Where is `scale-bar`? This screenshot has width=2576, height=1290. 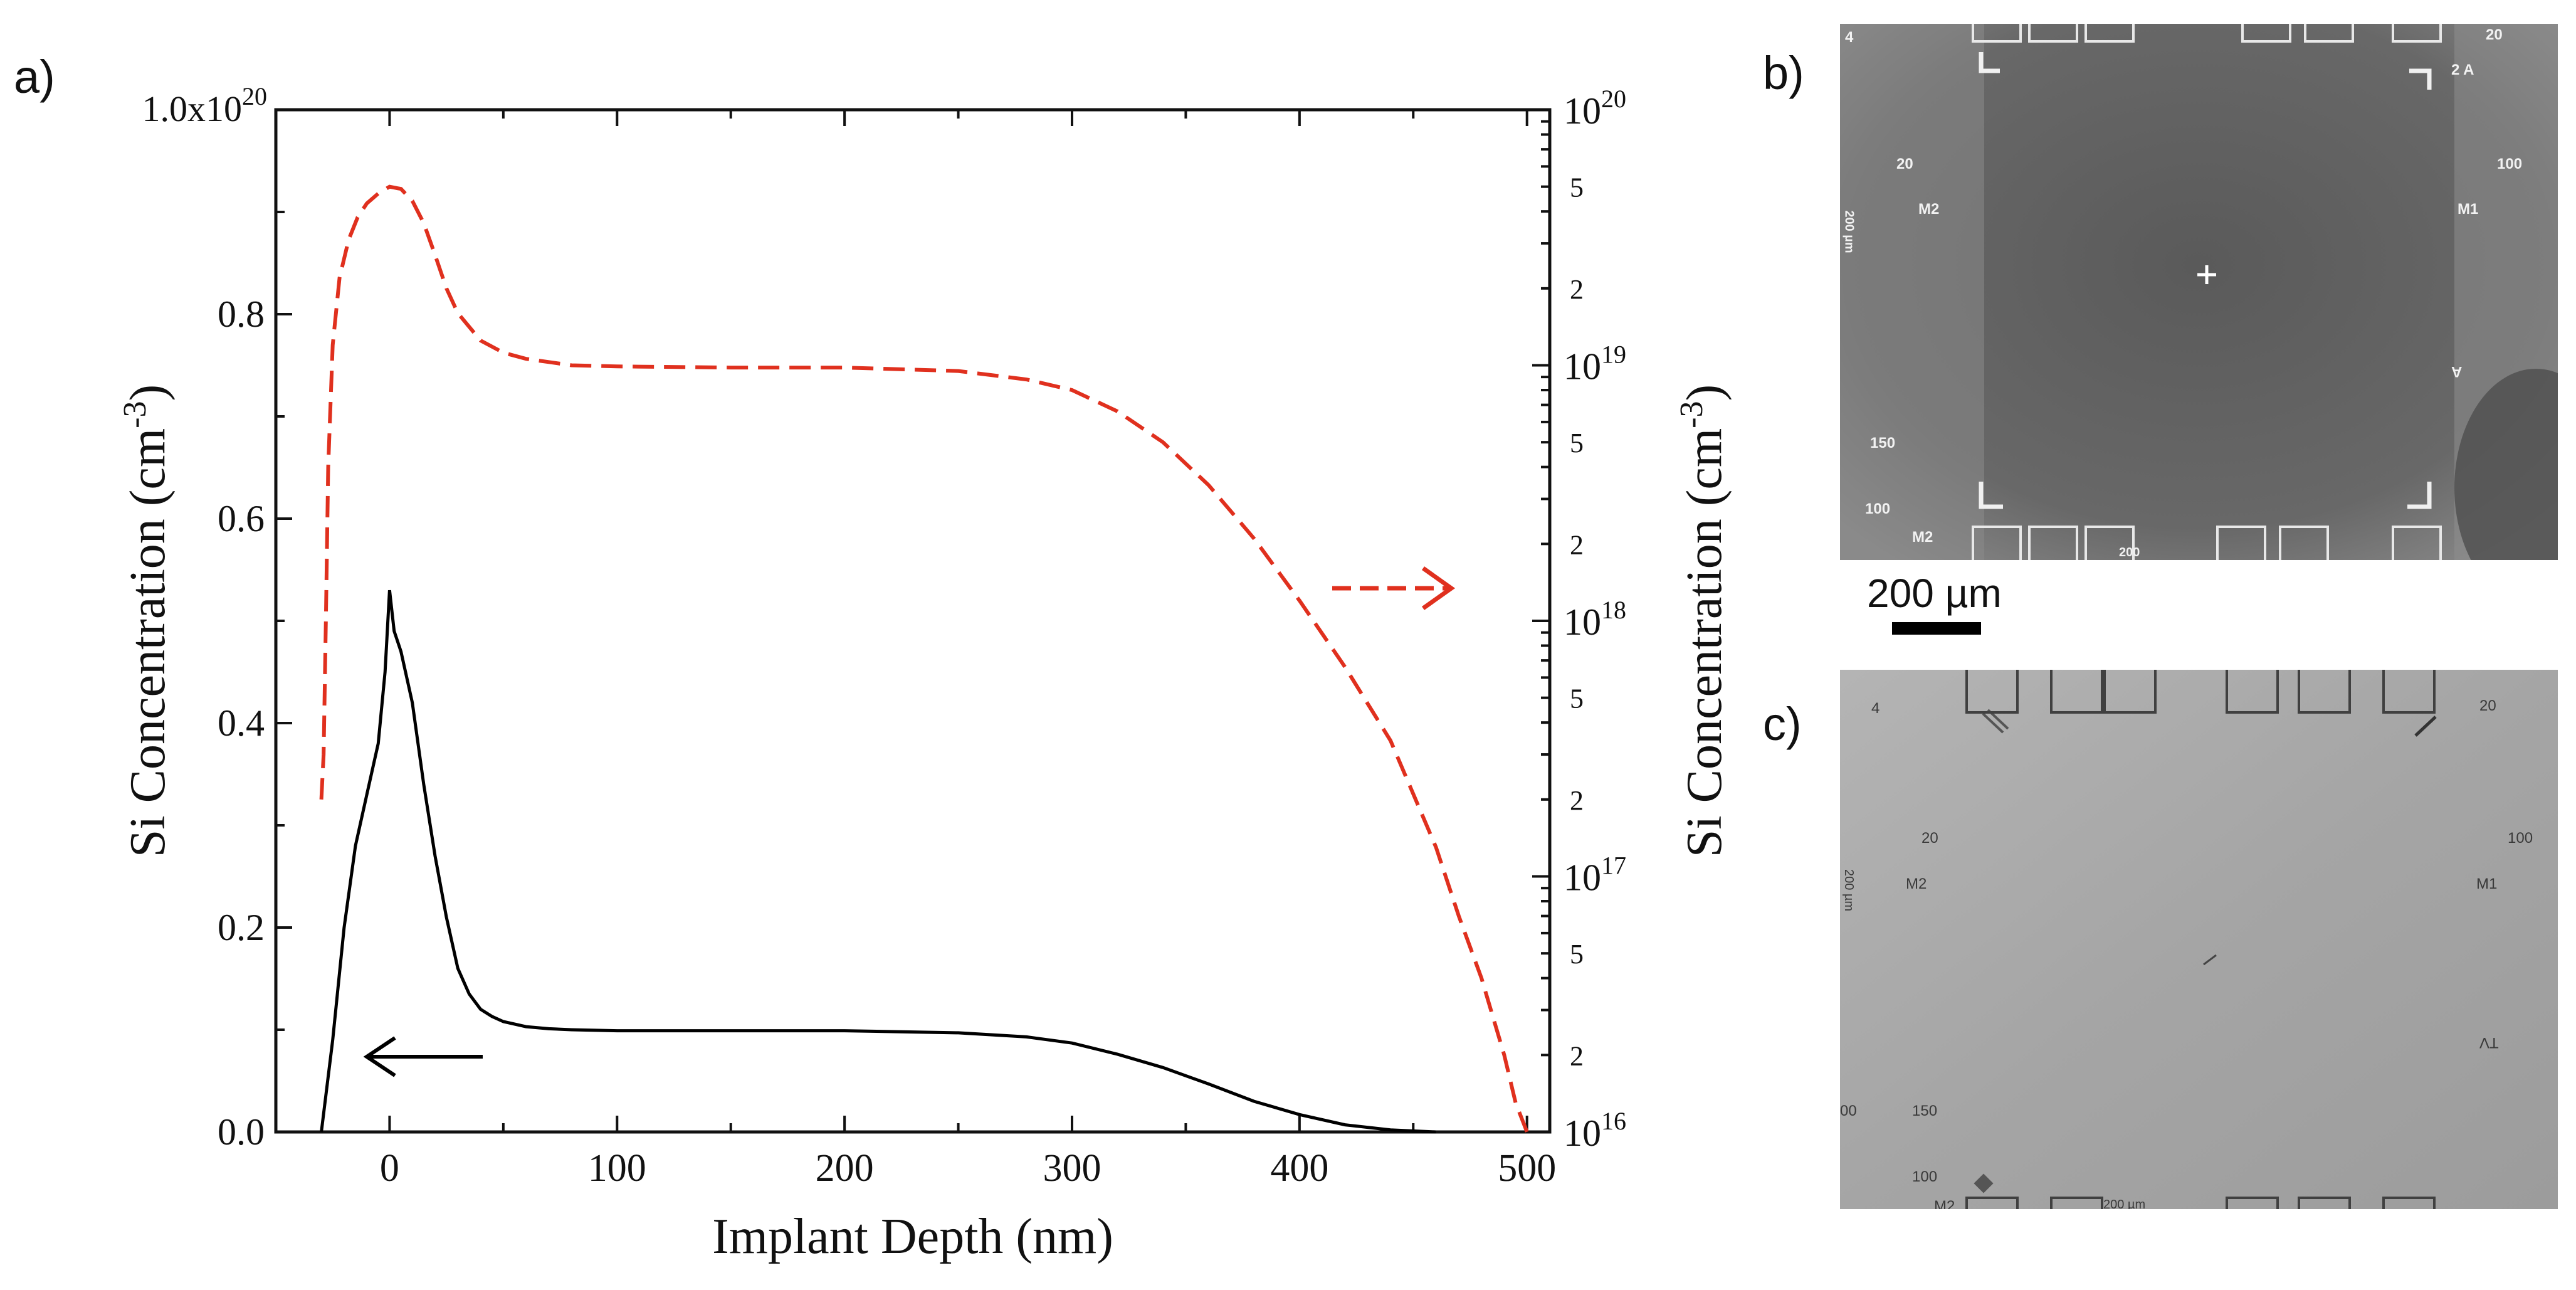
scale-bar is located at coordinates (1936, 628).